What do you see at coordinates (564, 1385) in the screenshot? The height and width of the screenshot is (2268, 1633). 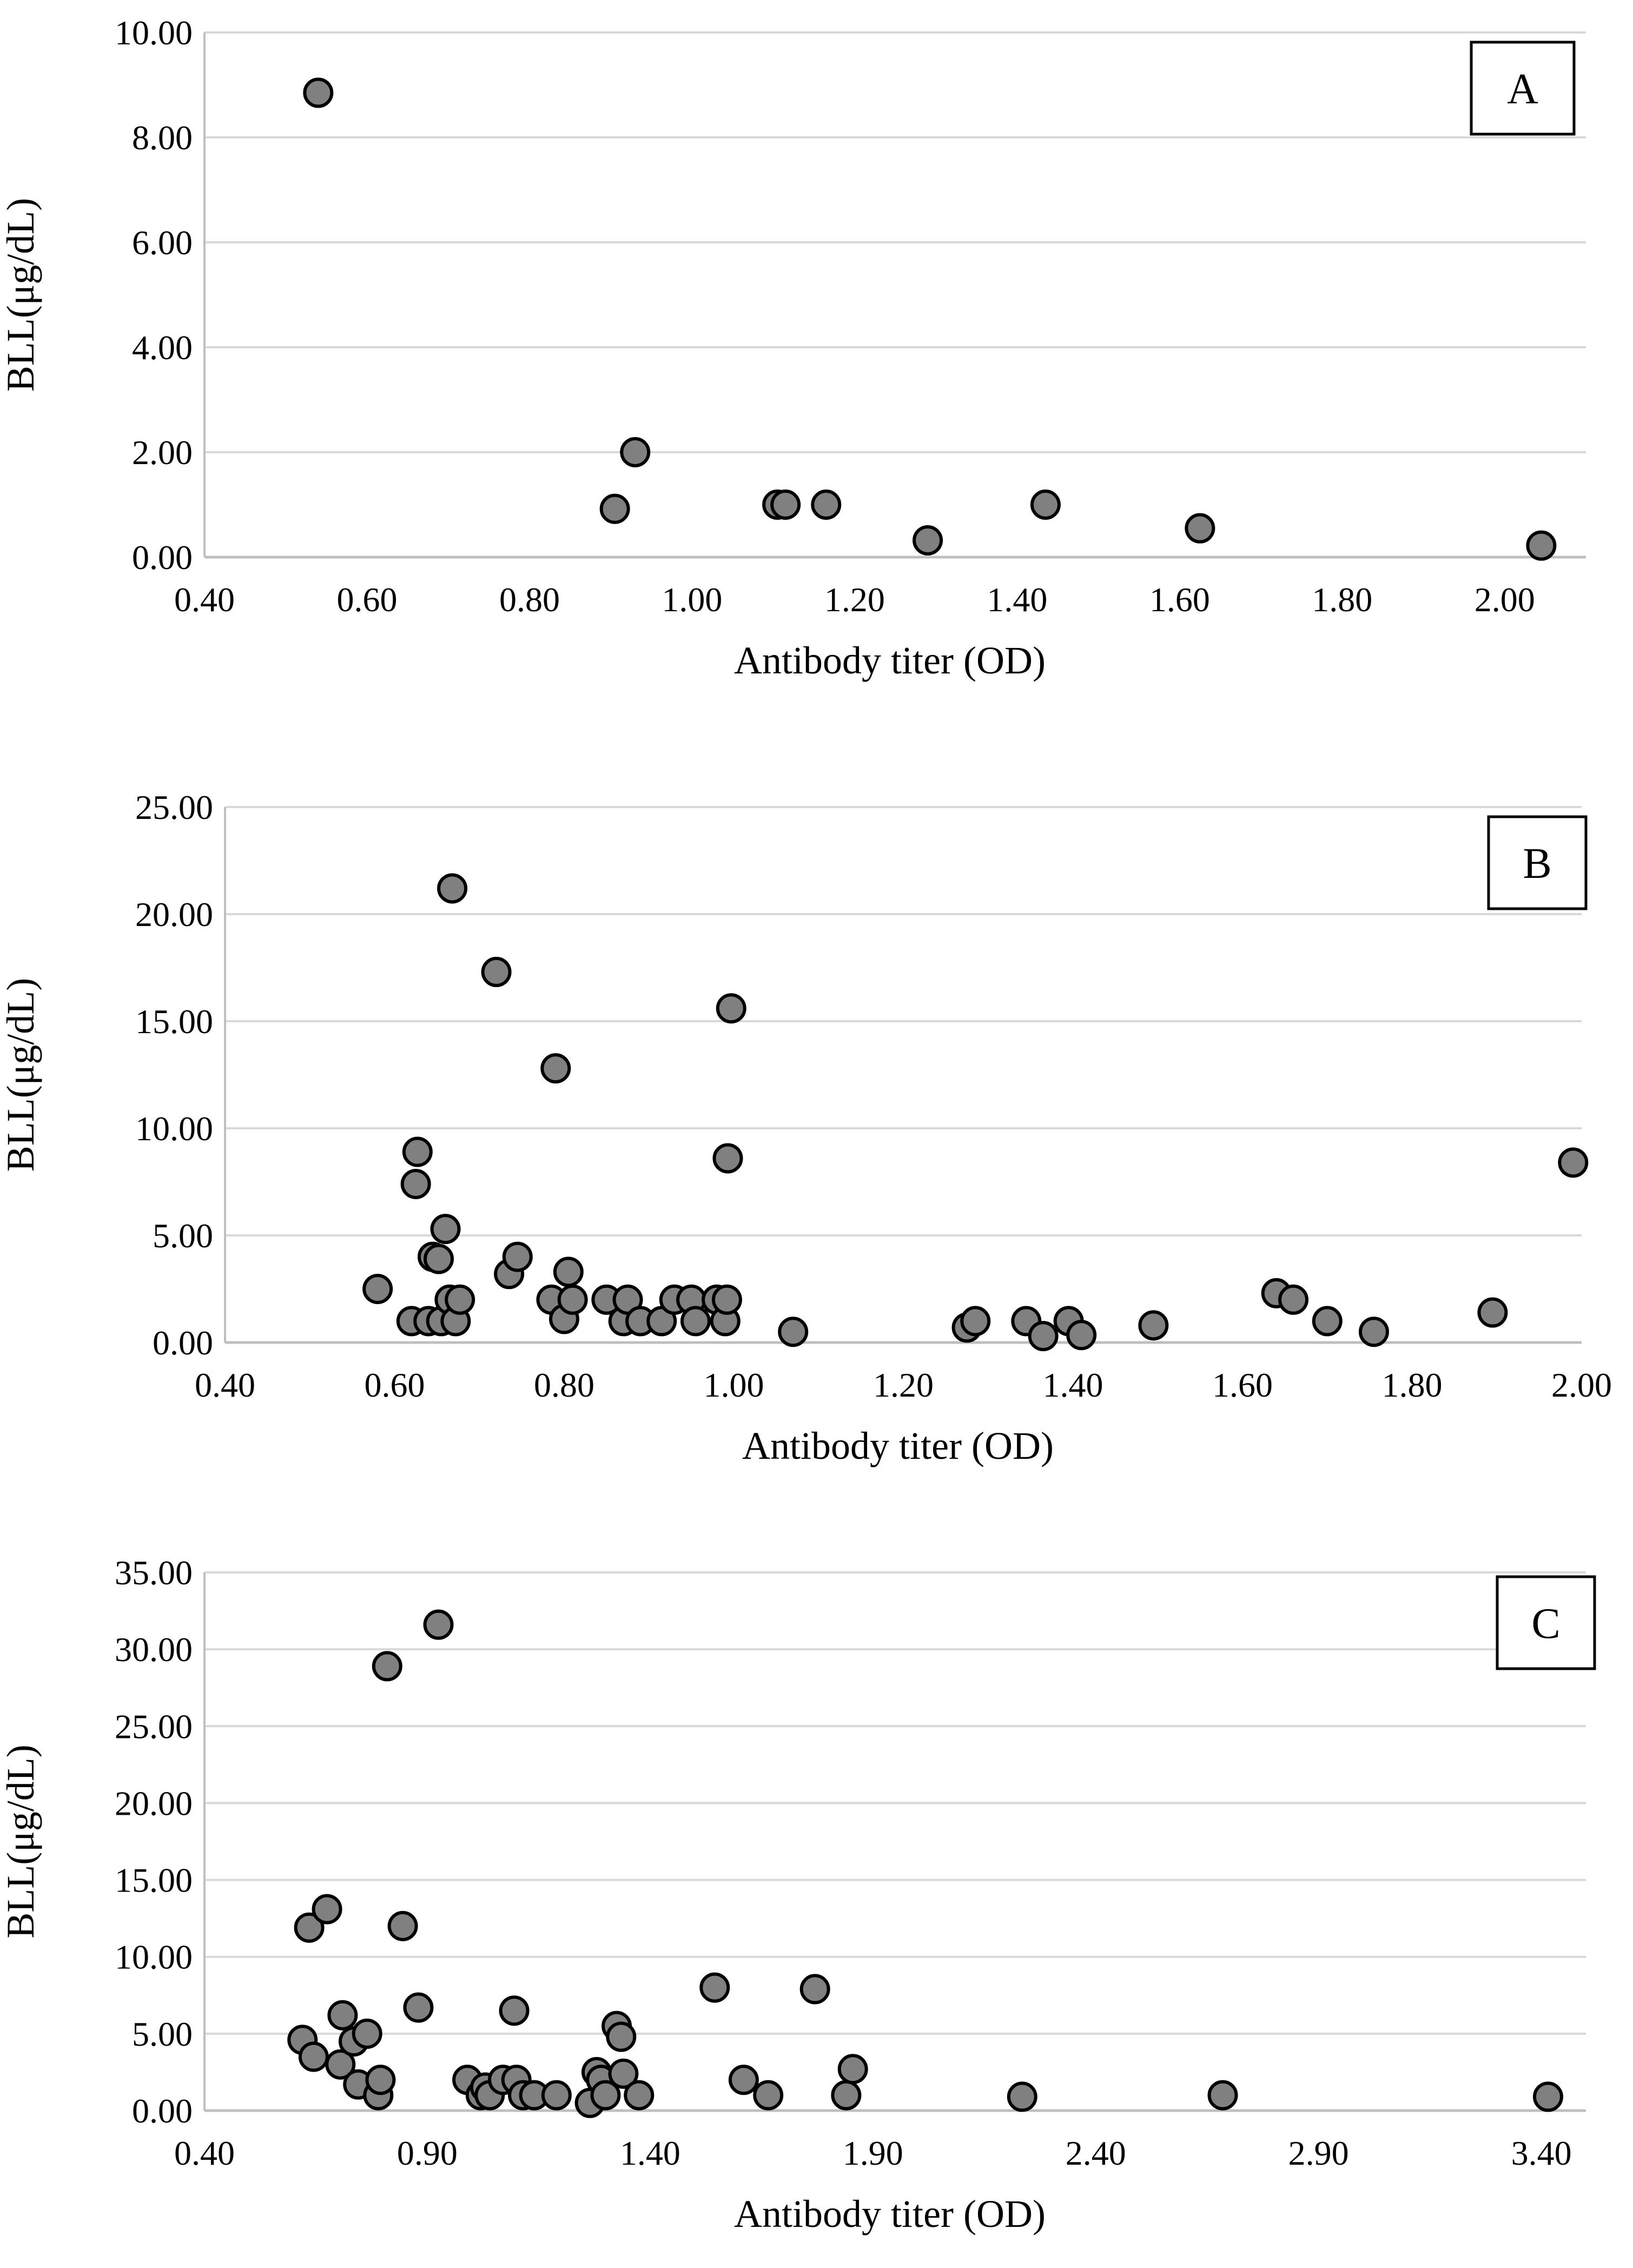 I see `panel-b-x-tick-label: 0.80` at bounding box center [564, 1385].